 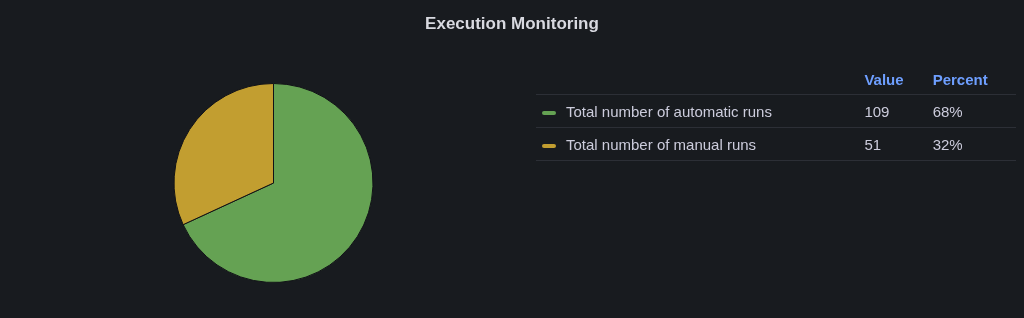 I want to click on text: Value, so click(x=892, y=79).